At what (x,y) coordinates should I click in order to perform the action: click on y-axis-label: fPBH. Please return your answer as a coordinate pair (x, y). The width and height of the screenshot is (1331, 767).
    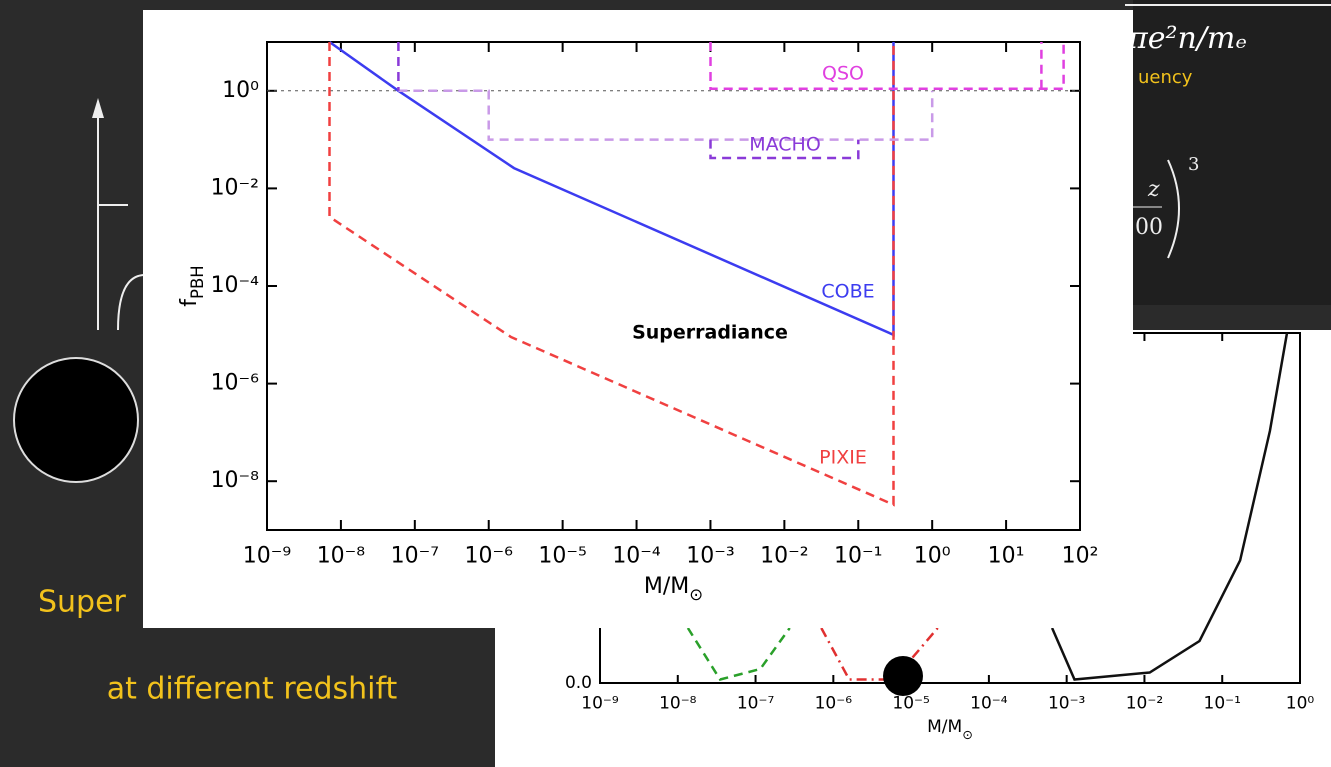
    Looking at the image, I should click on (192, 285).